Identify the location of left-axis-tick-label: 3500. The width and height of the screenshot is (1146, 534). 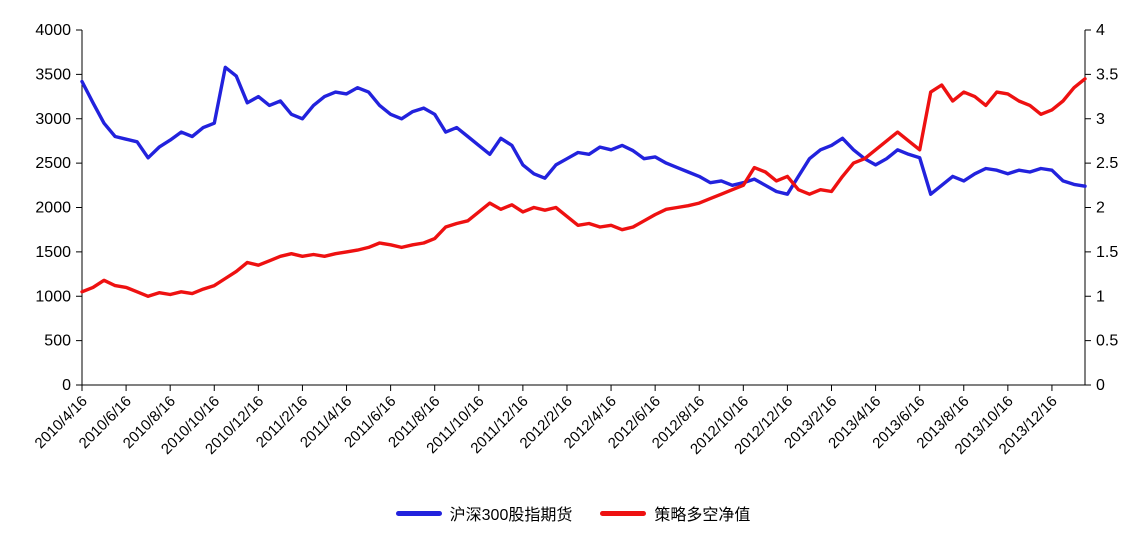
(53, 74).